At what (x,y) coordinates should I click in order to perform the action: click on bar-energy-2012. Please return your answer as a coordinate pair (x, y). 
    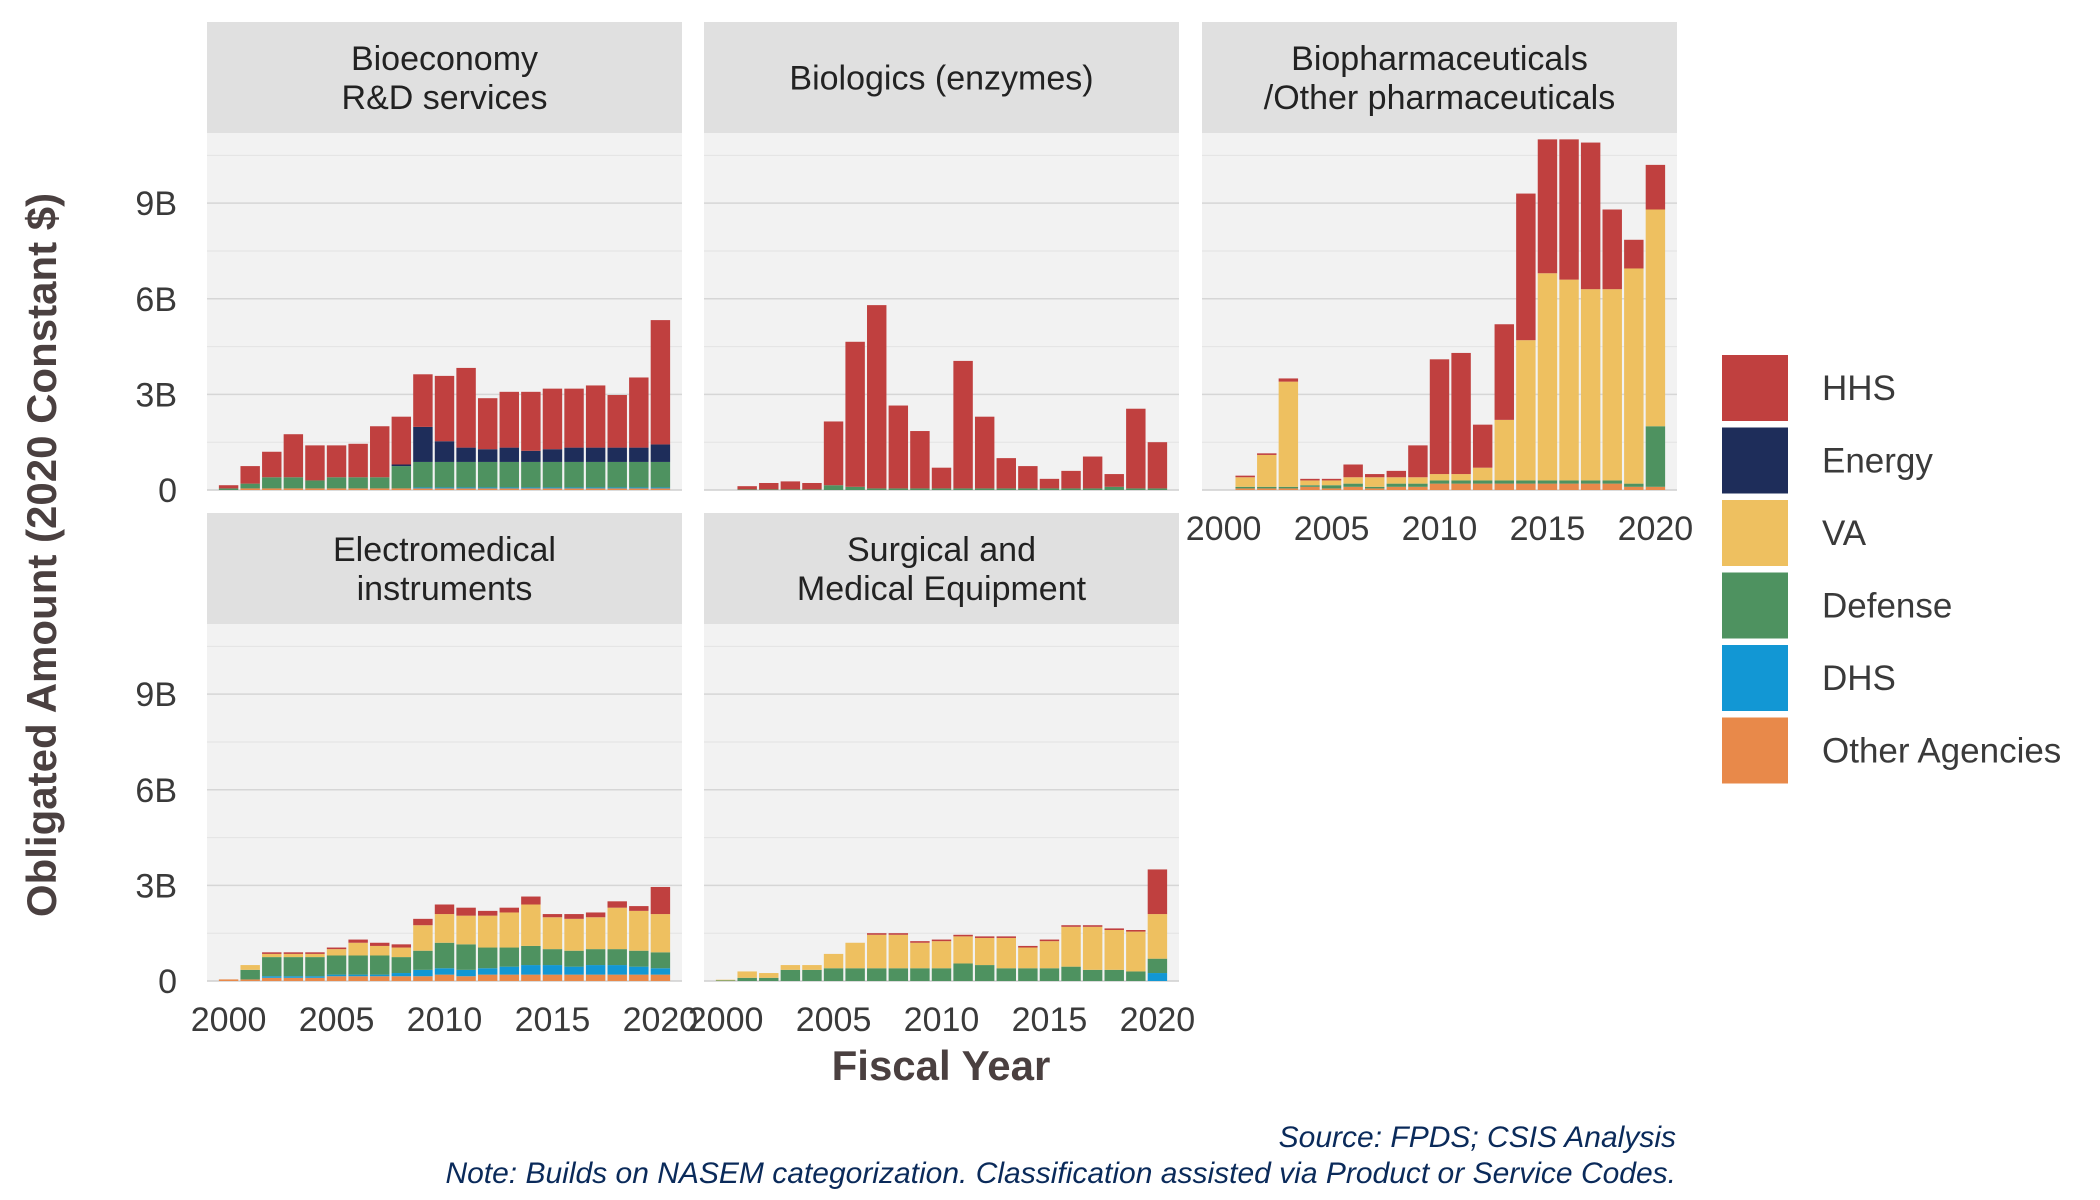
    Looking at the image, I should click on (487, 455).